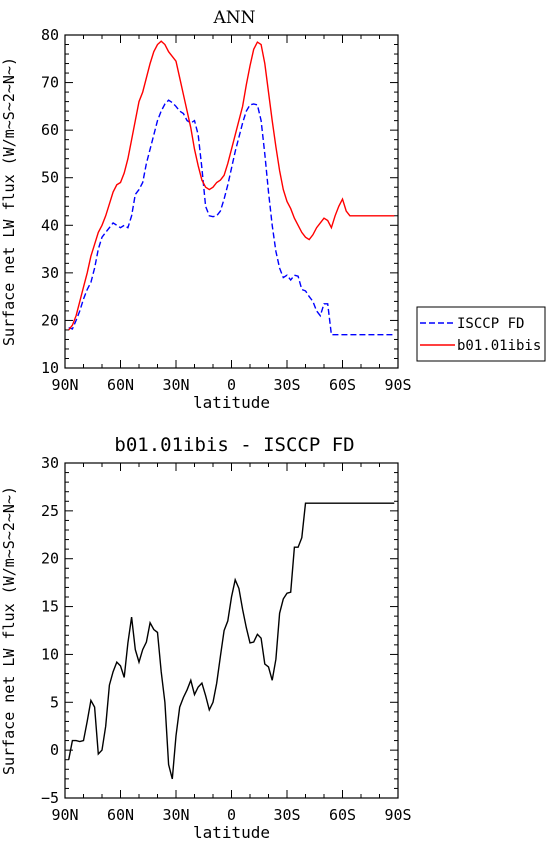 This screenshot has height=856, width=549. I want to click on legend-label: ISCCP FD, so click(490, 324).